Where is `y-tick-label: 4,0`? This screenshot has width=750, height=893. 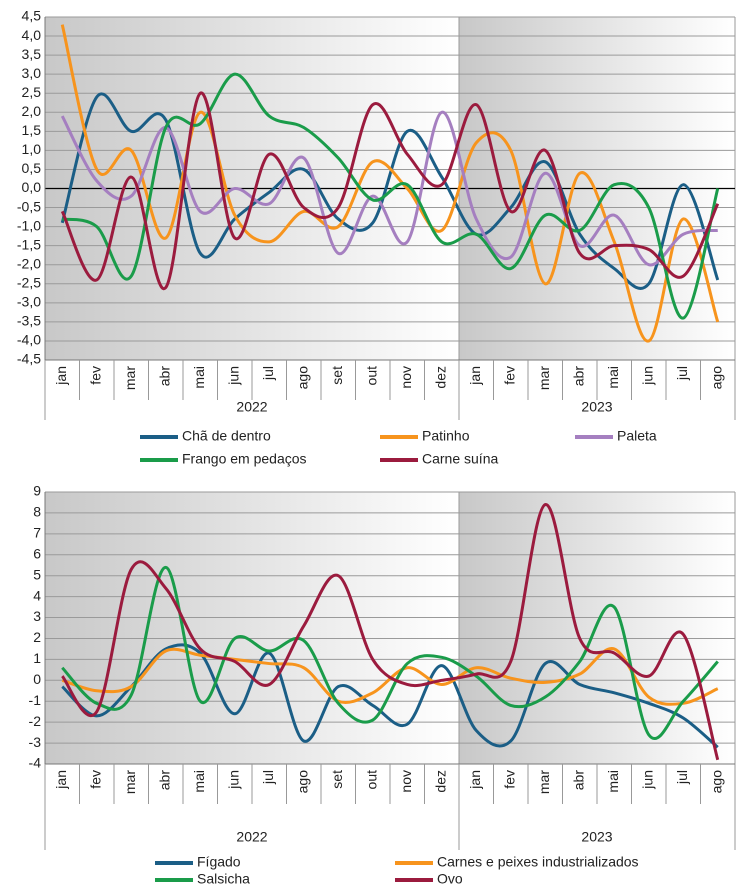
y-tick-label: 4,0 is located at coordinates (32, 35).